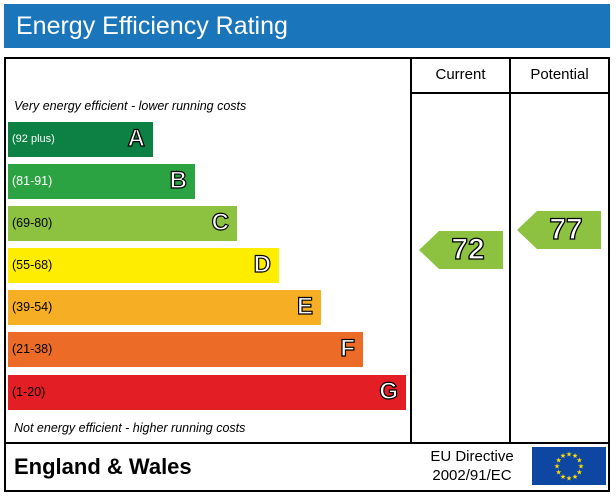  Describe the element at coordinates (472, 466) in the screenshot. I see `eu-directive: EU Directive 2002/91/EC` at that location.